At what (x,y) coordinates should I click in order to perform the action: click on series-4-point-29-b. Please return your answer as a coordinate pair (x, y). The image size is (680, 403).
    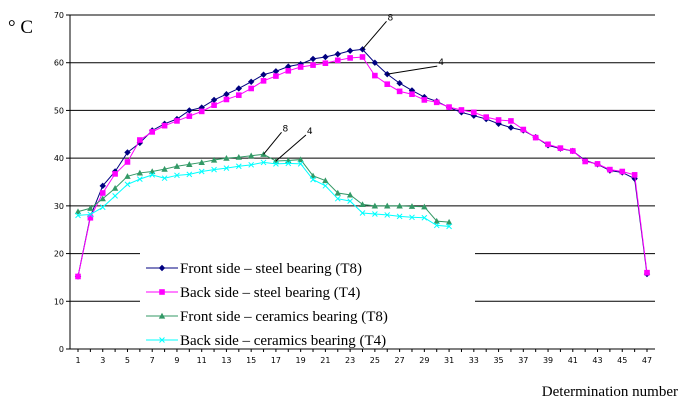
    Looking at the image, I should click on (424, 217).